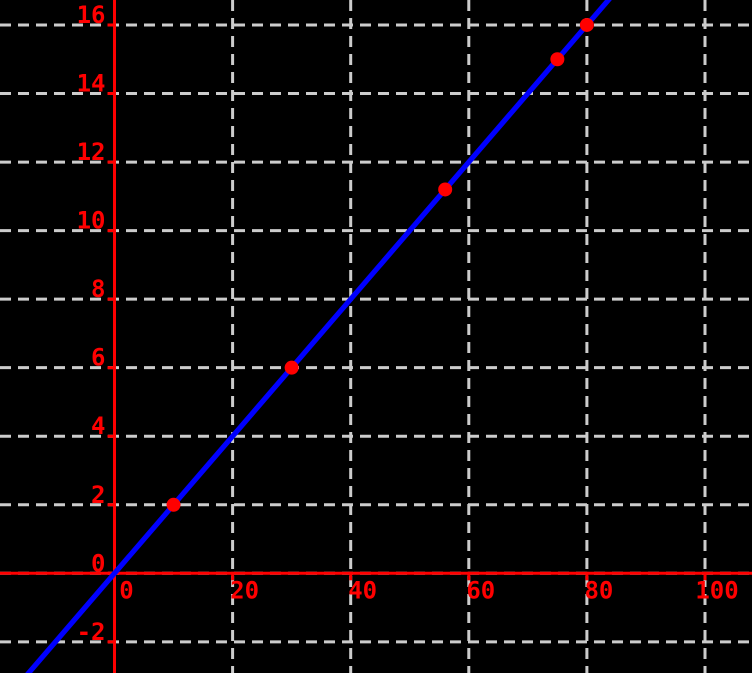 The width and height of the screenshot is (752, 673). Describe the element at coordinates (98, 426) in the screenshot. I see `y-tick-label-4: 4` at that location.